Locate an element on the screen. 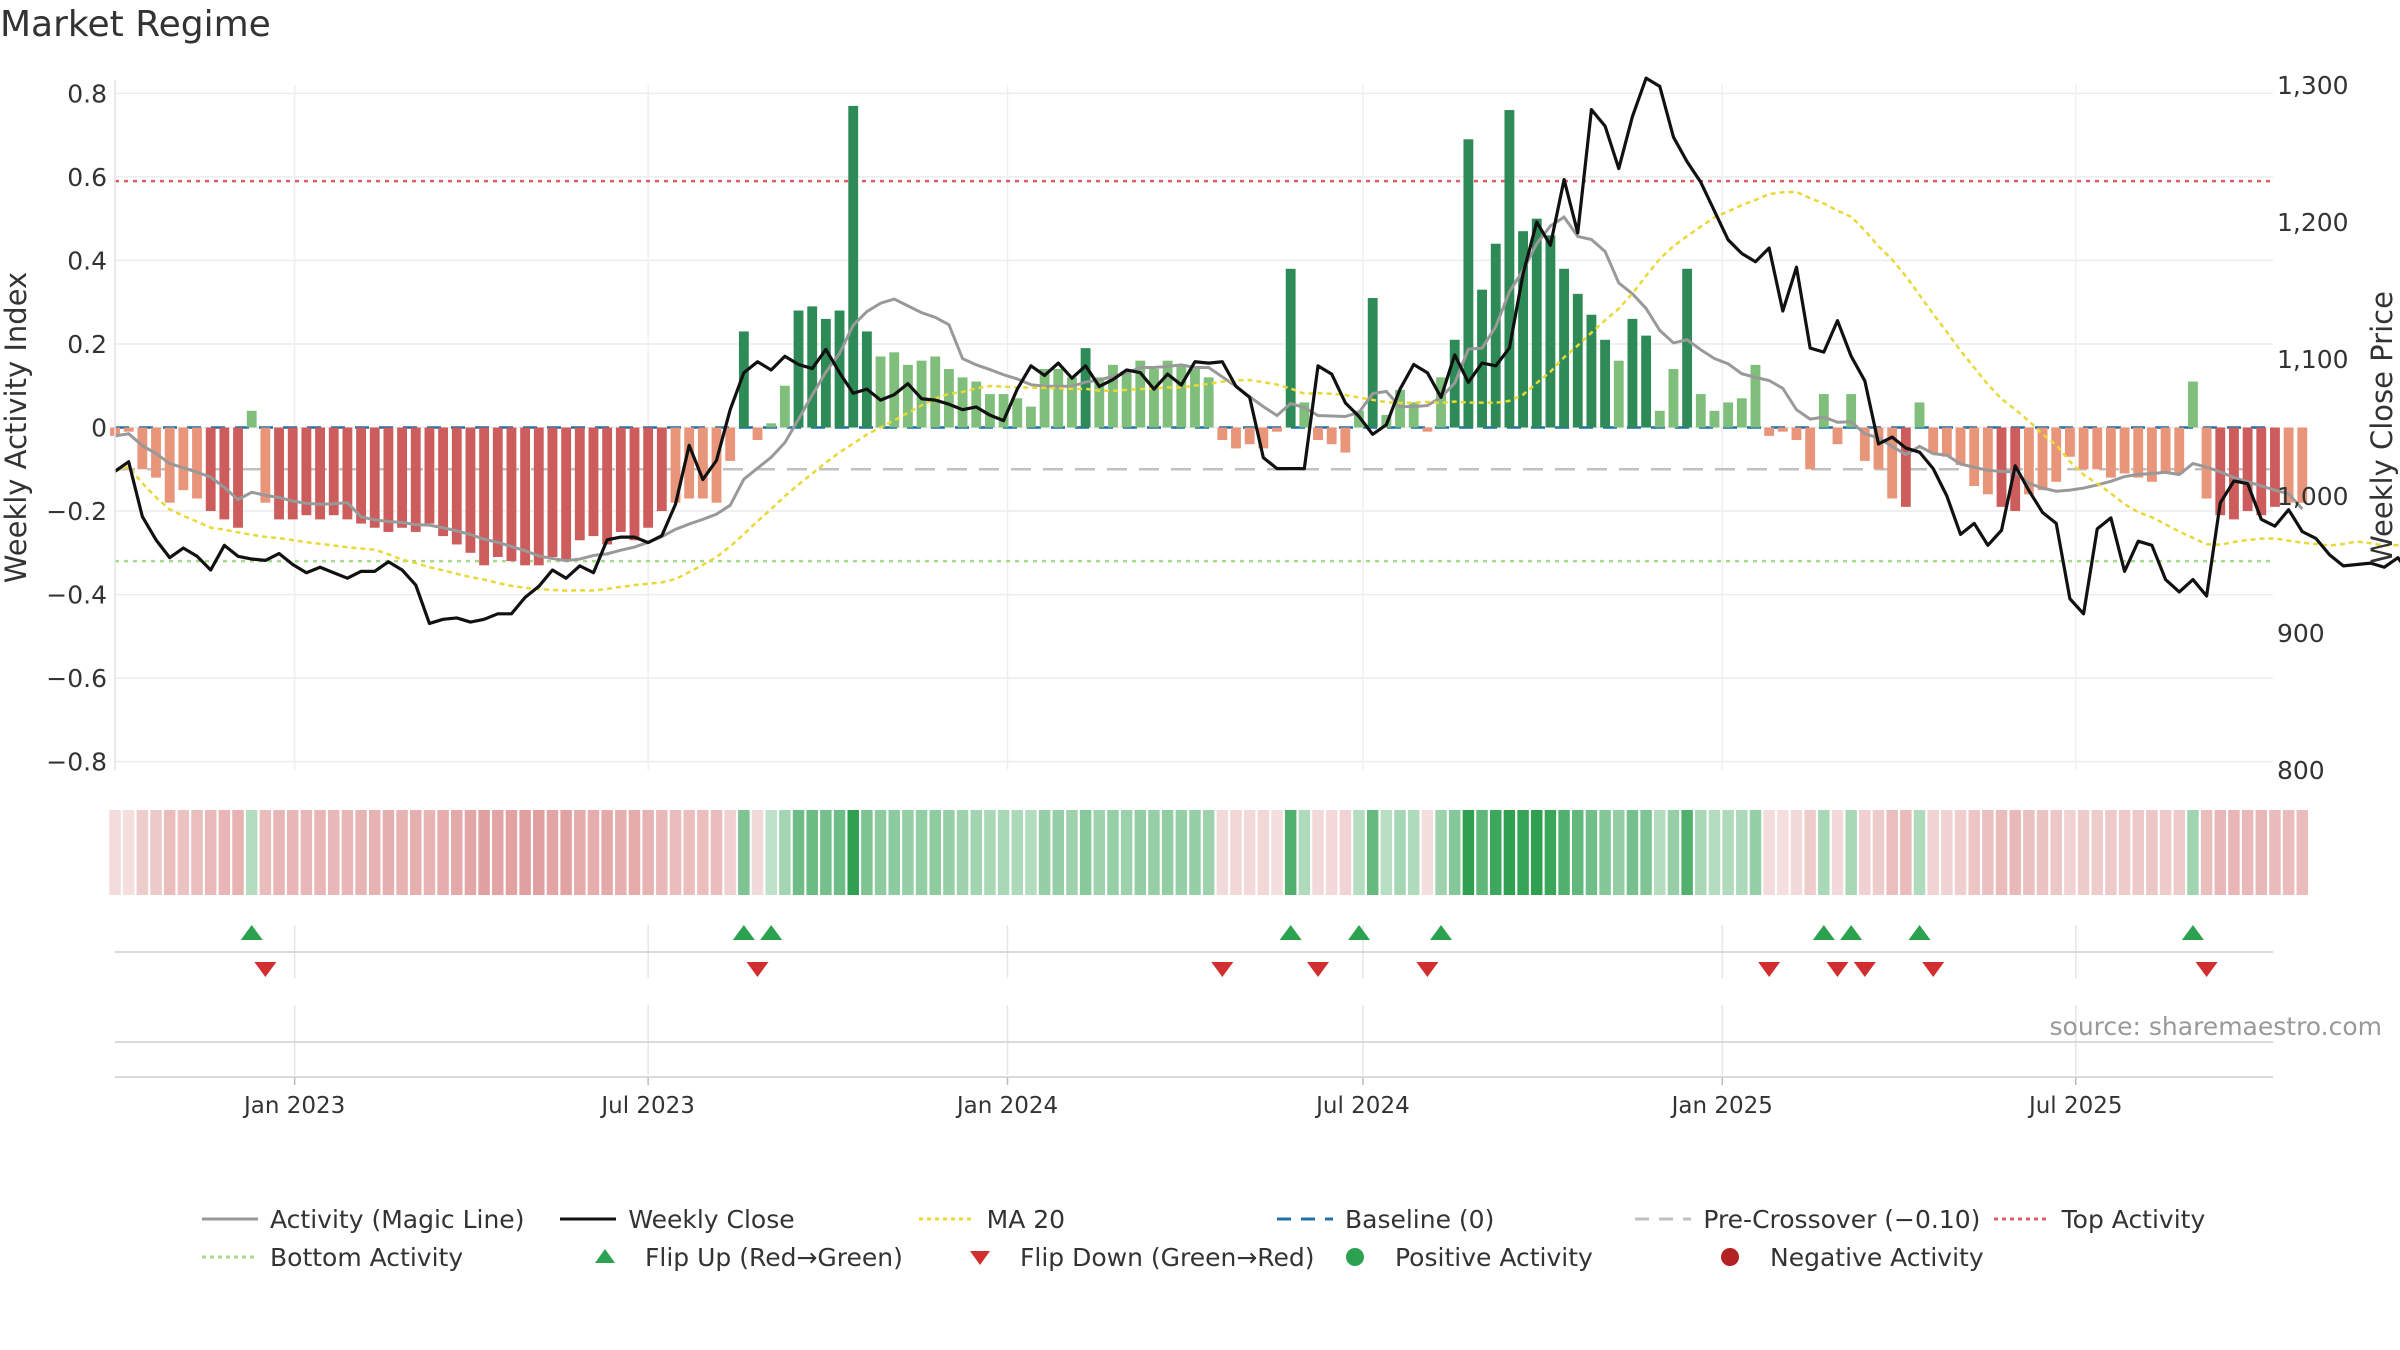 The width and height of the screenshot is (2400, 1350). flip-markers is located at coordinates (1194, 984).